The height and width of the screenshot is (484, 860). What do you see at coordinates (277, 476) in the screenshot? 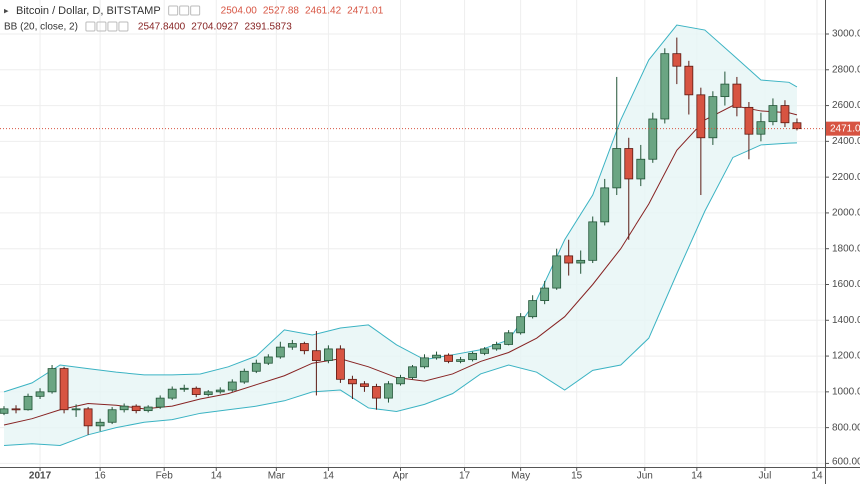
I see `x-tick-label: Mar` at bounding box center [277, 476].